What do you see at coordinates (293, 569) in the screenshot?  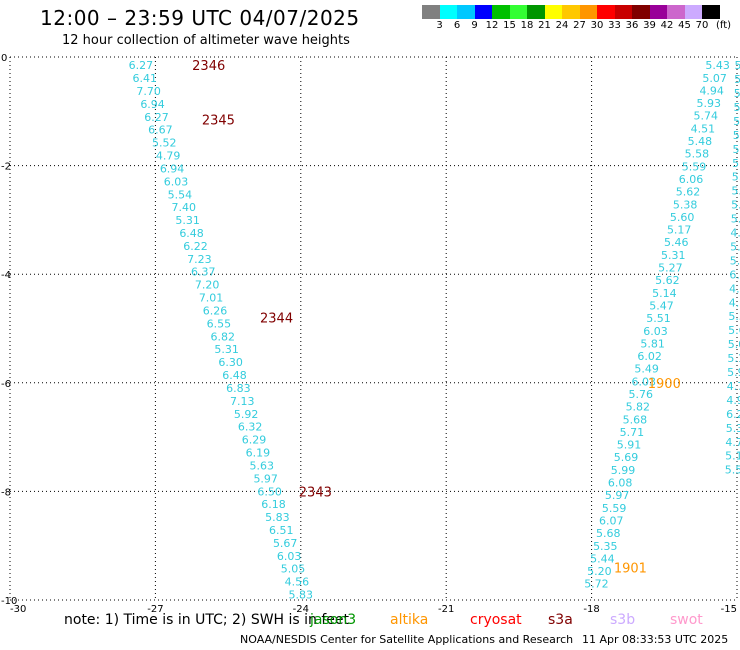 I see `wave-height-value: 5.05` at bounding box center [293, 569].